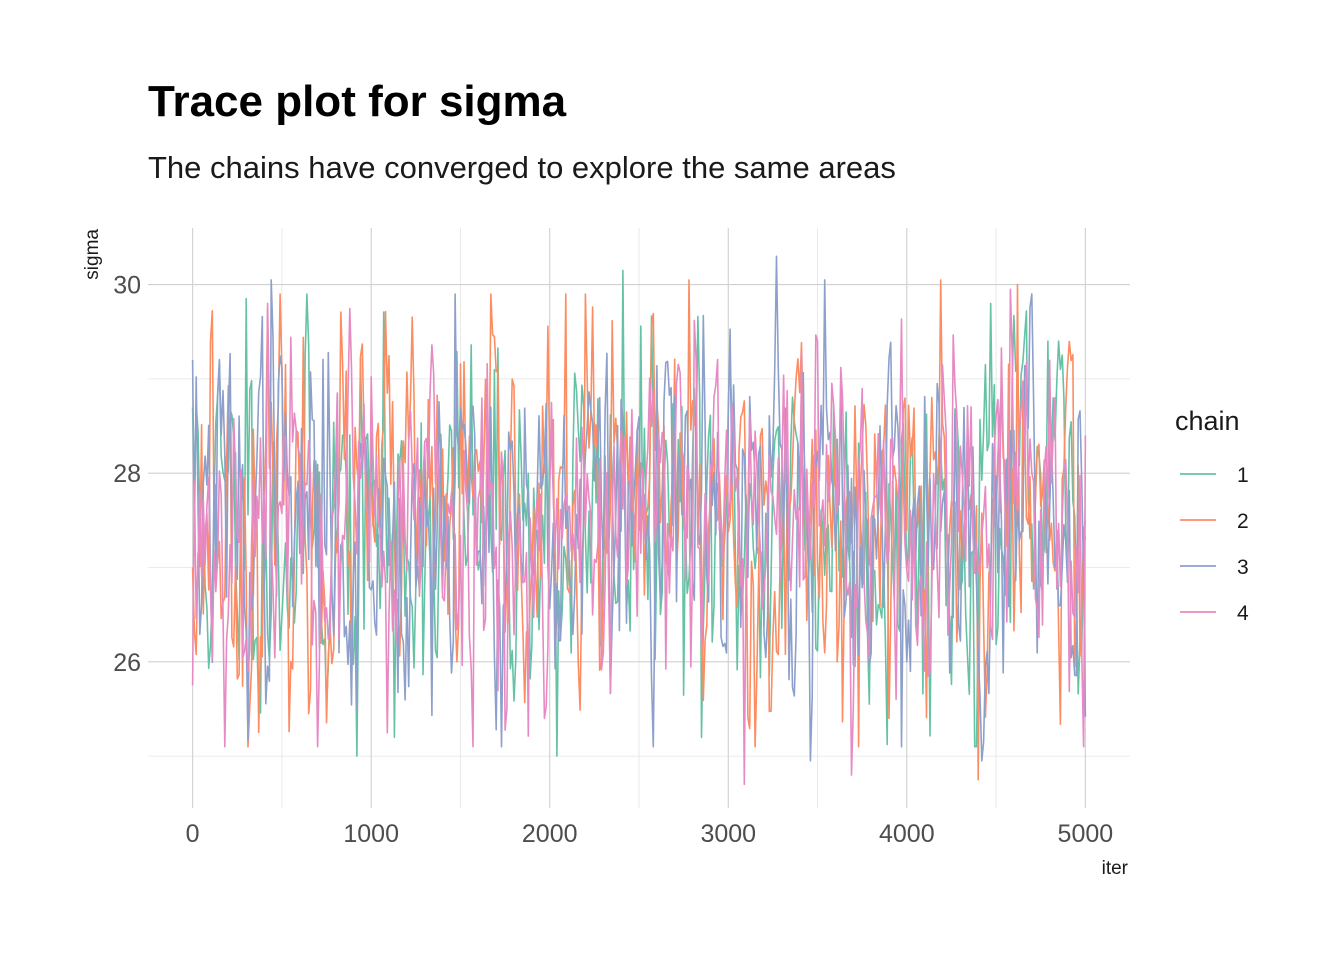 This screenshot has width=1344, height=960. Describe the element at coordinates (193, 834) in the screenshot. I see `x-tick-label: 0` at that location.